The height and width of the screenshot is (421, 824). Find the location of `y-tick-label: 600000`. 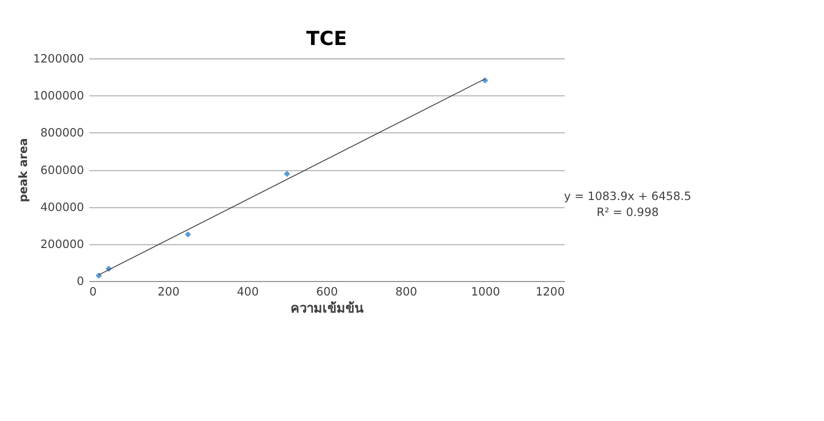

y-tick-label: 600000 is located at coordinates (62, 169).